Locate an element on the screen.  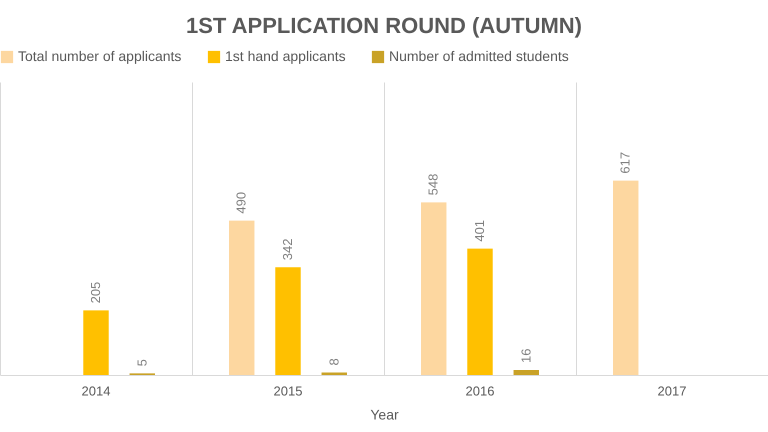
legend-label: 1st hand applicants is located at coordinates (285, 56).